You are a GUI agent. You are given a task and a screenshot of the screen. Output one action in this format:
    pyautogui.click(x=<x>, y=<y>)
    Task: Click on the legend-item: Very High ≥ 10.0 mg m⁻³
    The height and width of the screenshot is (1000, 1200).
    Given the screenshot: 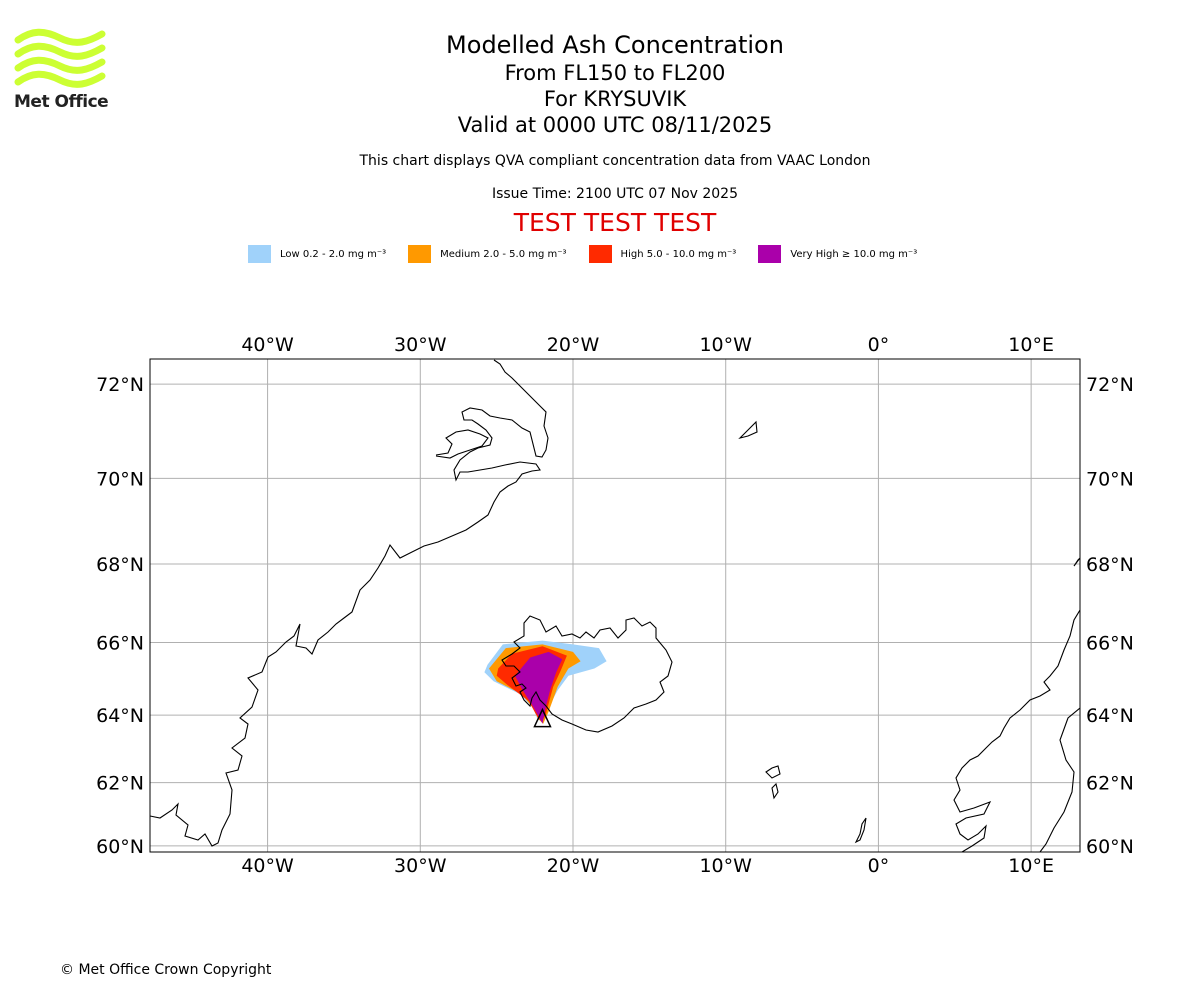 What is the action you would take?
    pyautogui.click(x=837, y=254)
    